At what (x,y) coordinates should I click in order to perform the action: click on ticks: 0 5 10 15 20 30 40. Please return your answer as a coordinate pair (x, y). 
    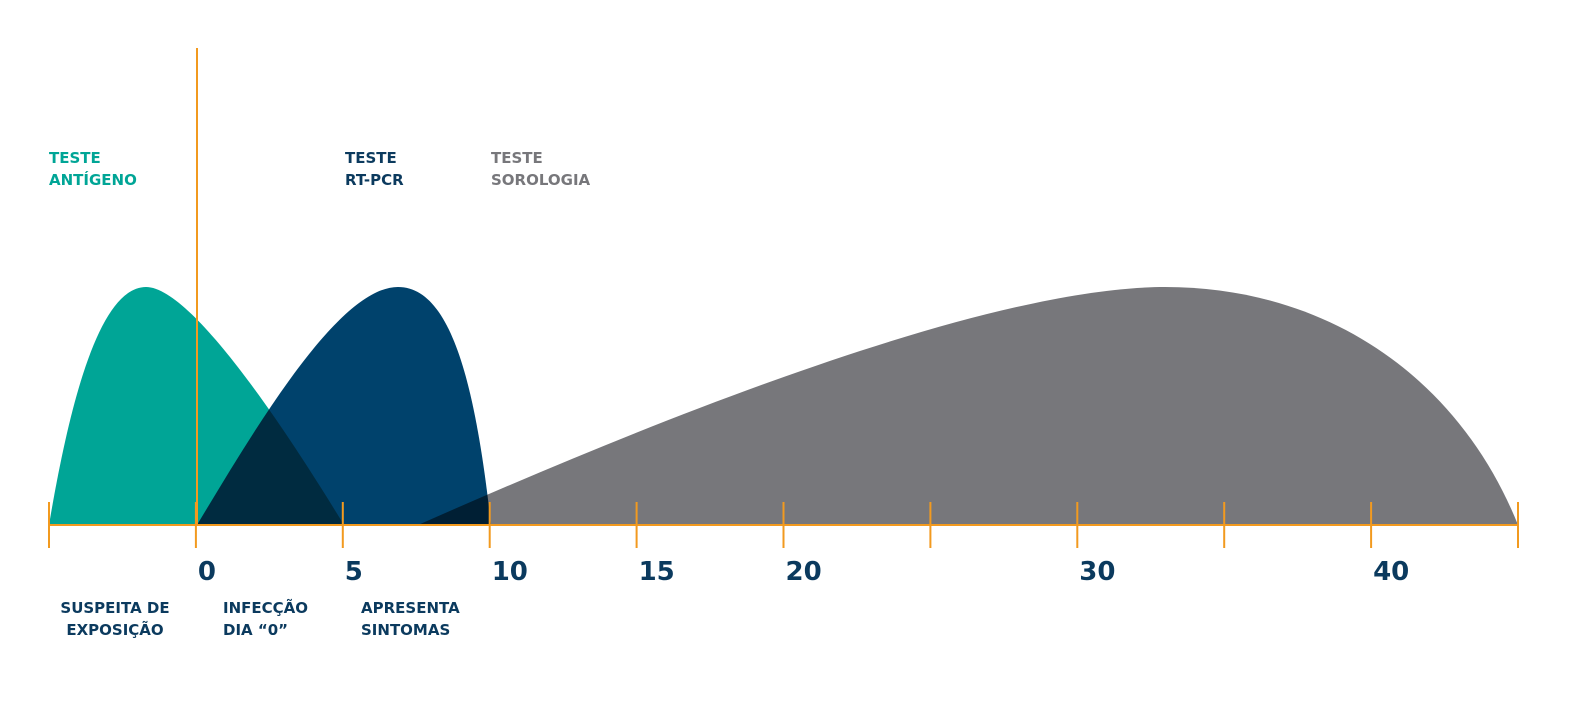
    Looking at the image, I should click on (783, 544).